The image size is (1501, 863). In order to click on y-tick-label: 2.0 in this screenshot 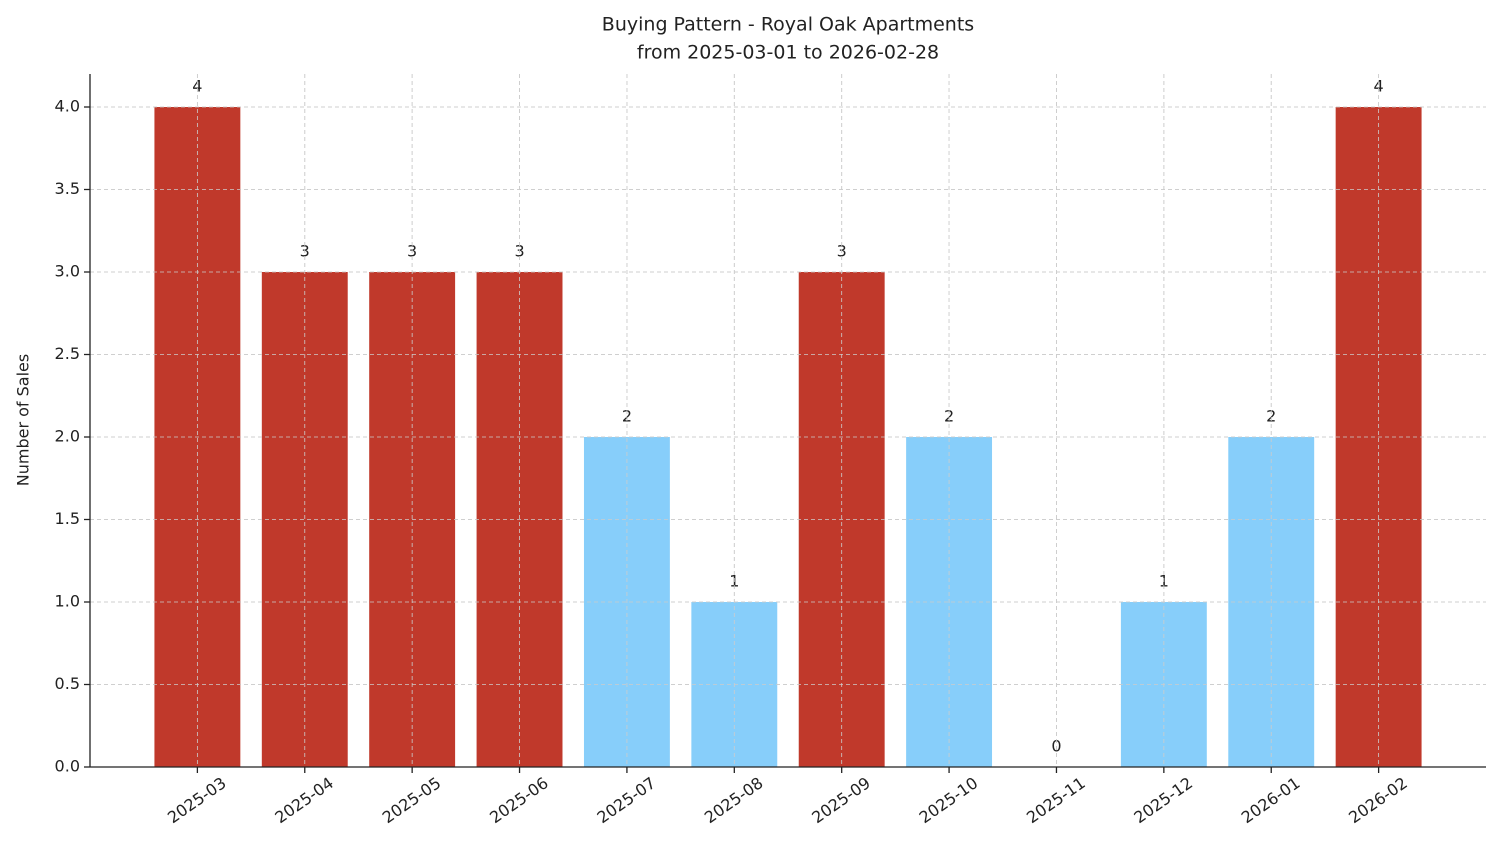, I will do `click(67, 436)`.